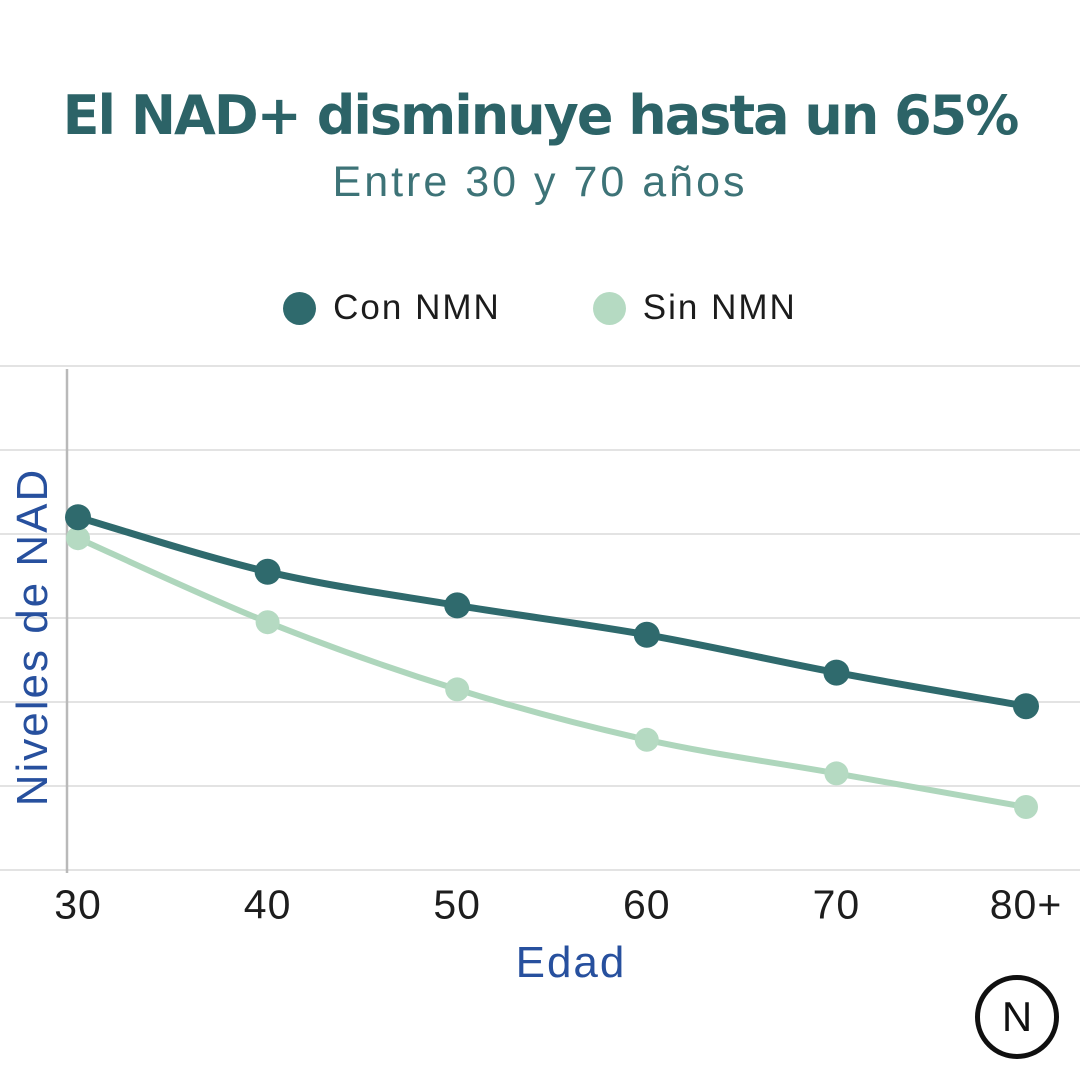 This screenshot has height=1080, width=1080. What do you see at coordinates (417, 307) in the screenshot?
I see `legend-label: Con NMN` at bounding box center [417, 307].